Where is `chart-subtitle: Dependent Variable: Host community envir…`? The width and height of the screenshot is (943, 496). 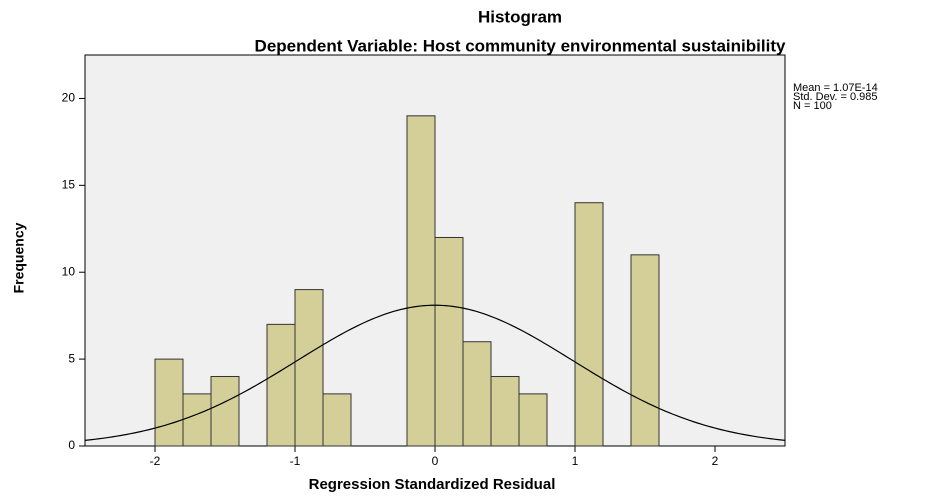
chart-subtitle: Dependent Variable: Host community envir… is located at coordinates (520, 45).